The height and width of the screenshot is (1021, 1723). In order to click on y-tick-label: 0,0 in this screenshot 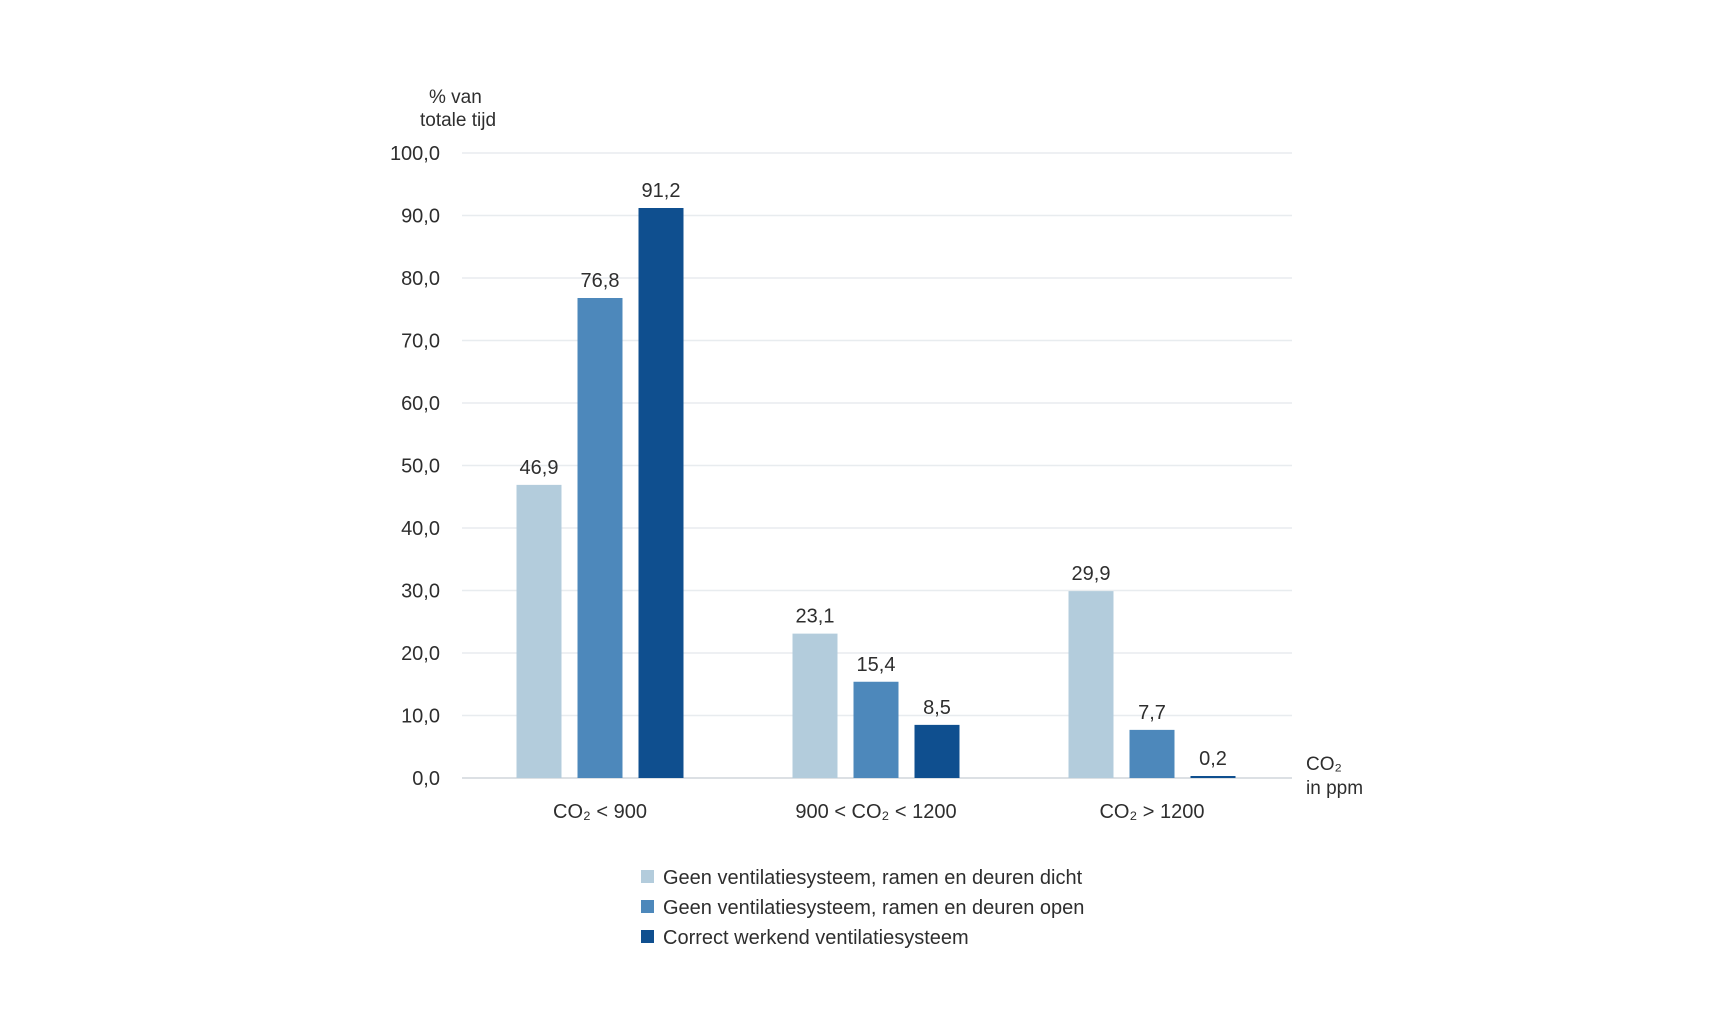, I will do `click(426, 779)`.